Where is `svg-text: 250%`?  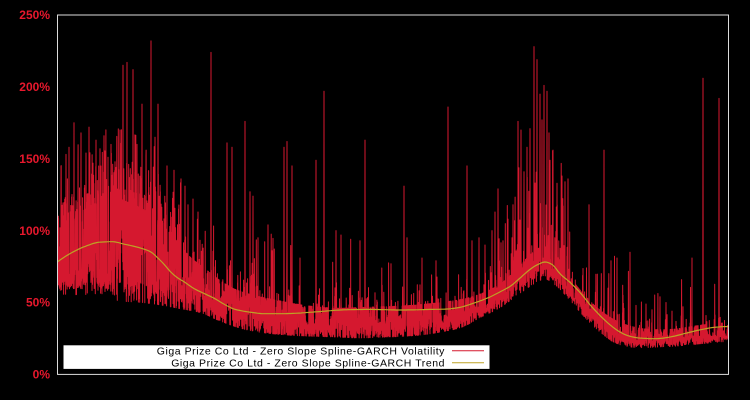
svg-text: 250% is located at coordinates (34, 15).